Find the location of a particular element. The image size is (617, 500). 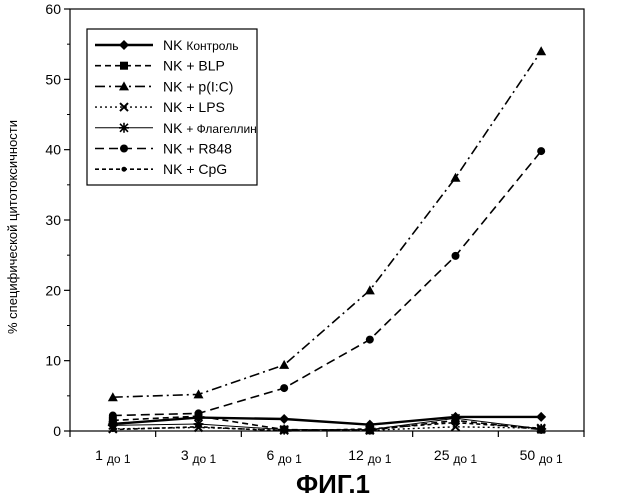

legend-label: NK + R848 is located at coordinates (197, 149).